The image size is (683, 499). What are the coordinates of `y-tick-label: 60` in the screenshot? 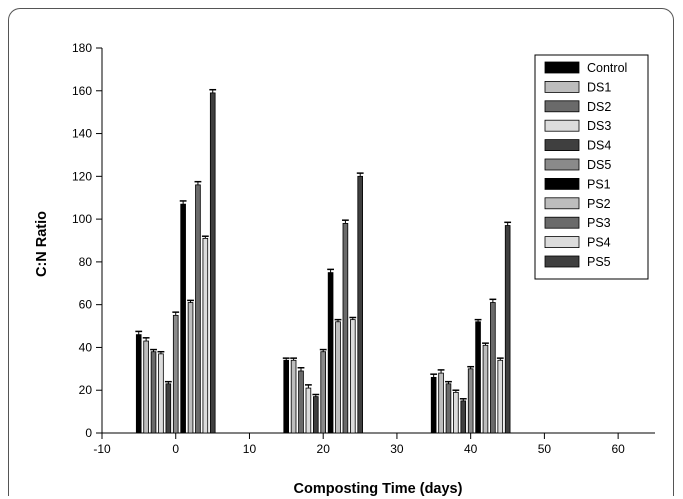 It's located at (86, 305).